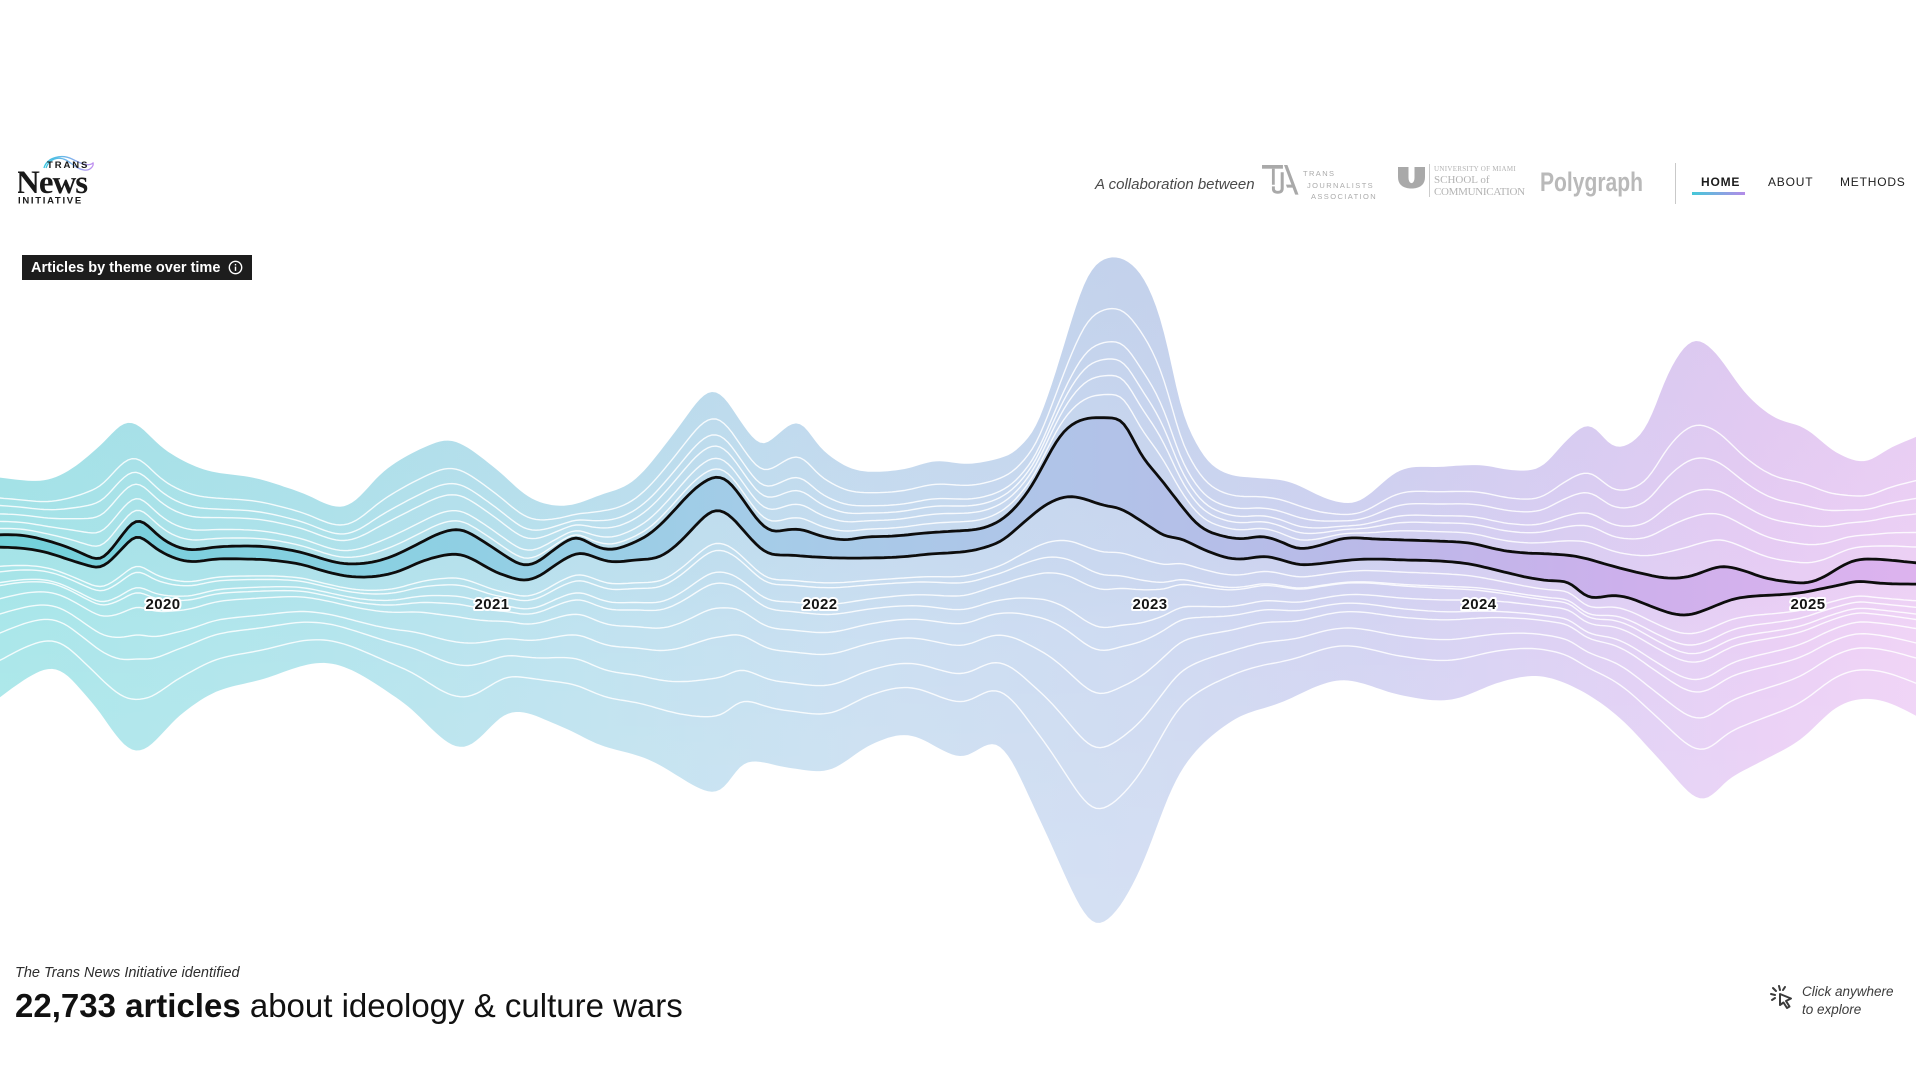 The width and height of the screenshot is (1916, 1080). I want to click on svg-text: 2025, so click(1808, 604).